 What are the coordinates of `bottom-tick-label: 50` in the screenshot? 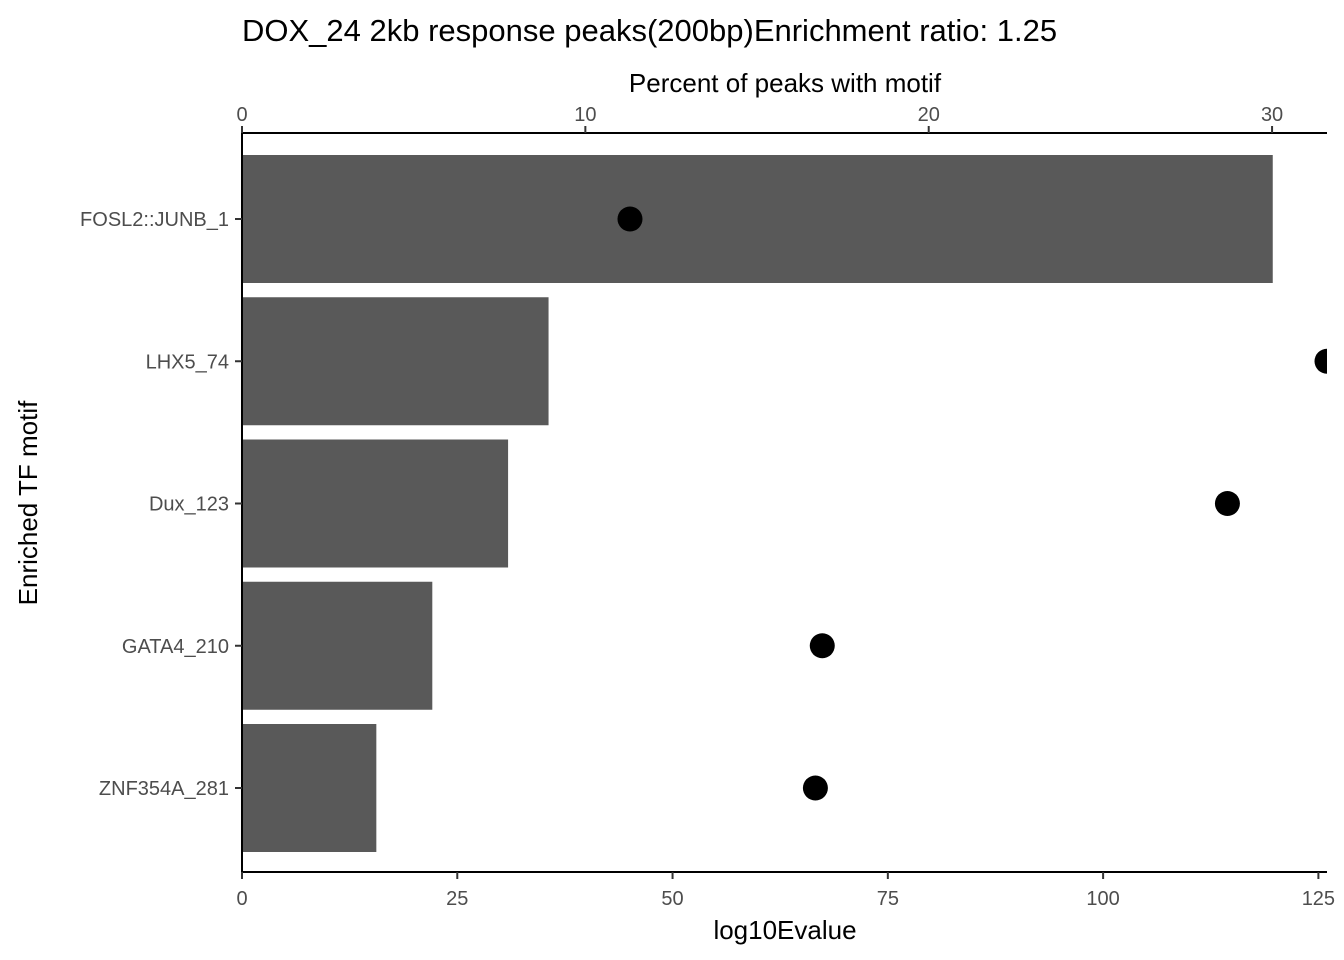 It's located at (672, 899).